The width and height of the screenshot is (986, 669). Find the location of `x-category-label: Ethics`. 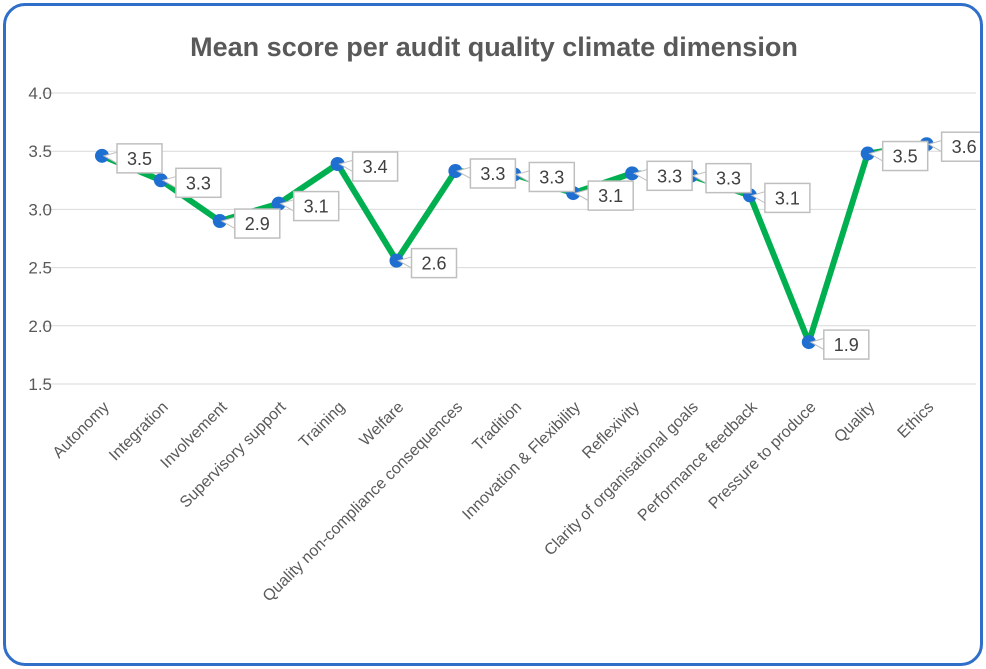

x-category-label: Ethics is located at coordinates (916, 420).